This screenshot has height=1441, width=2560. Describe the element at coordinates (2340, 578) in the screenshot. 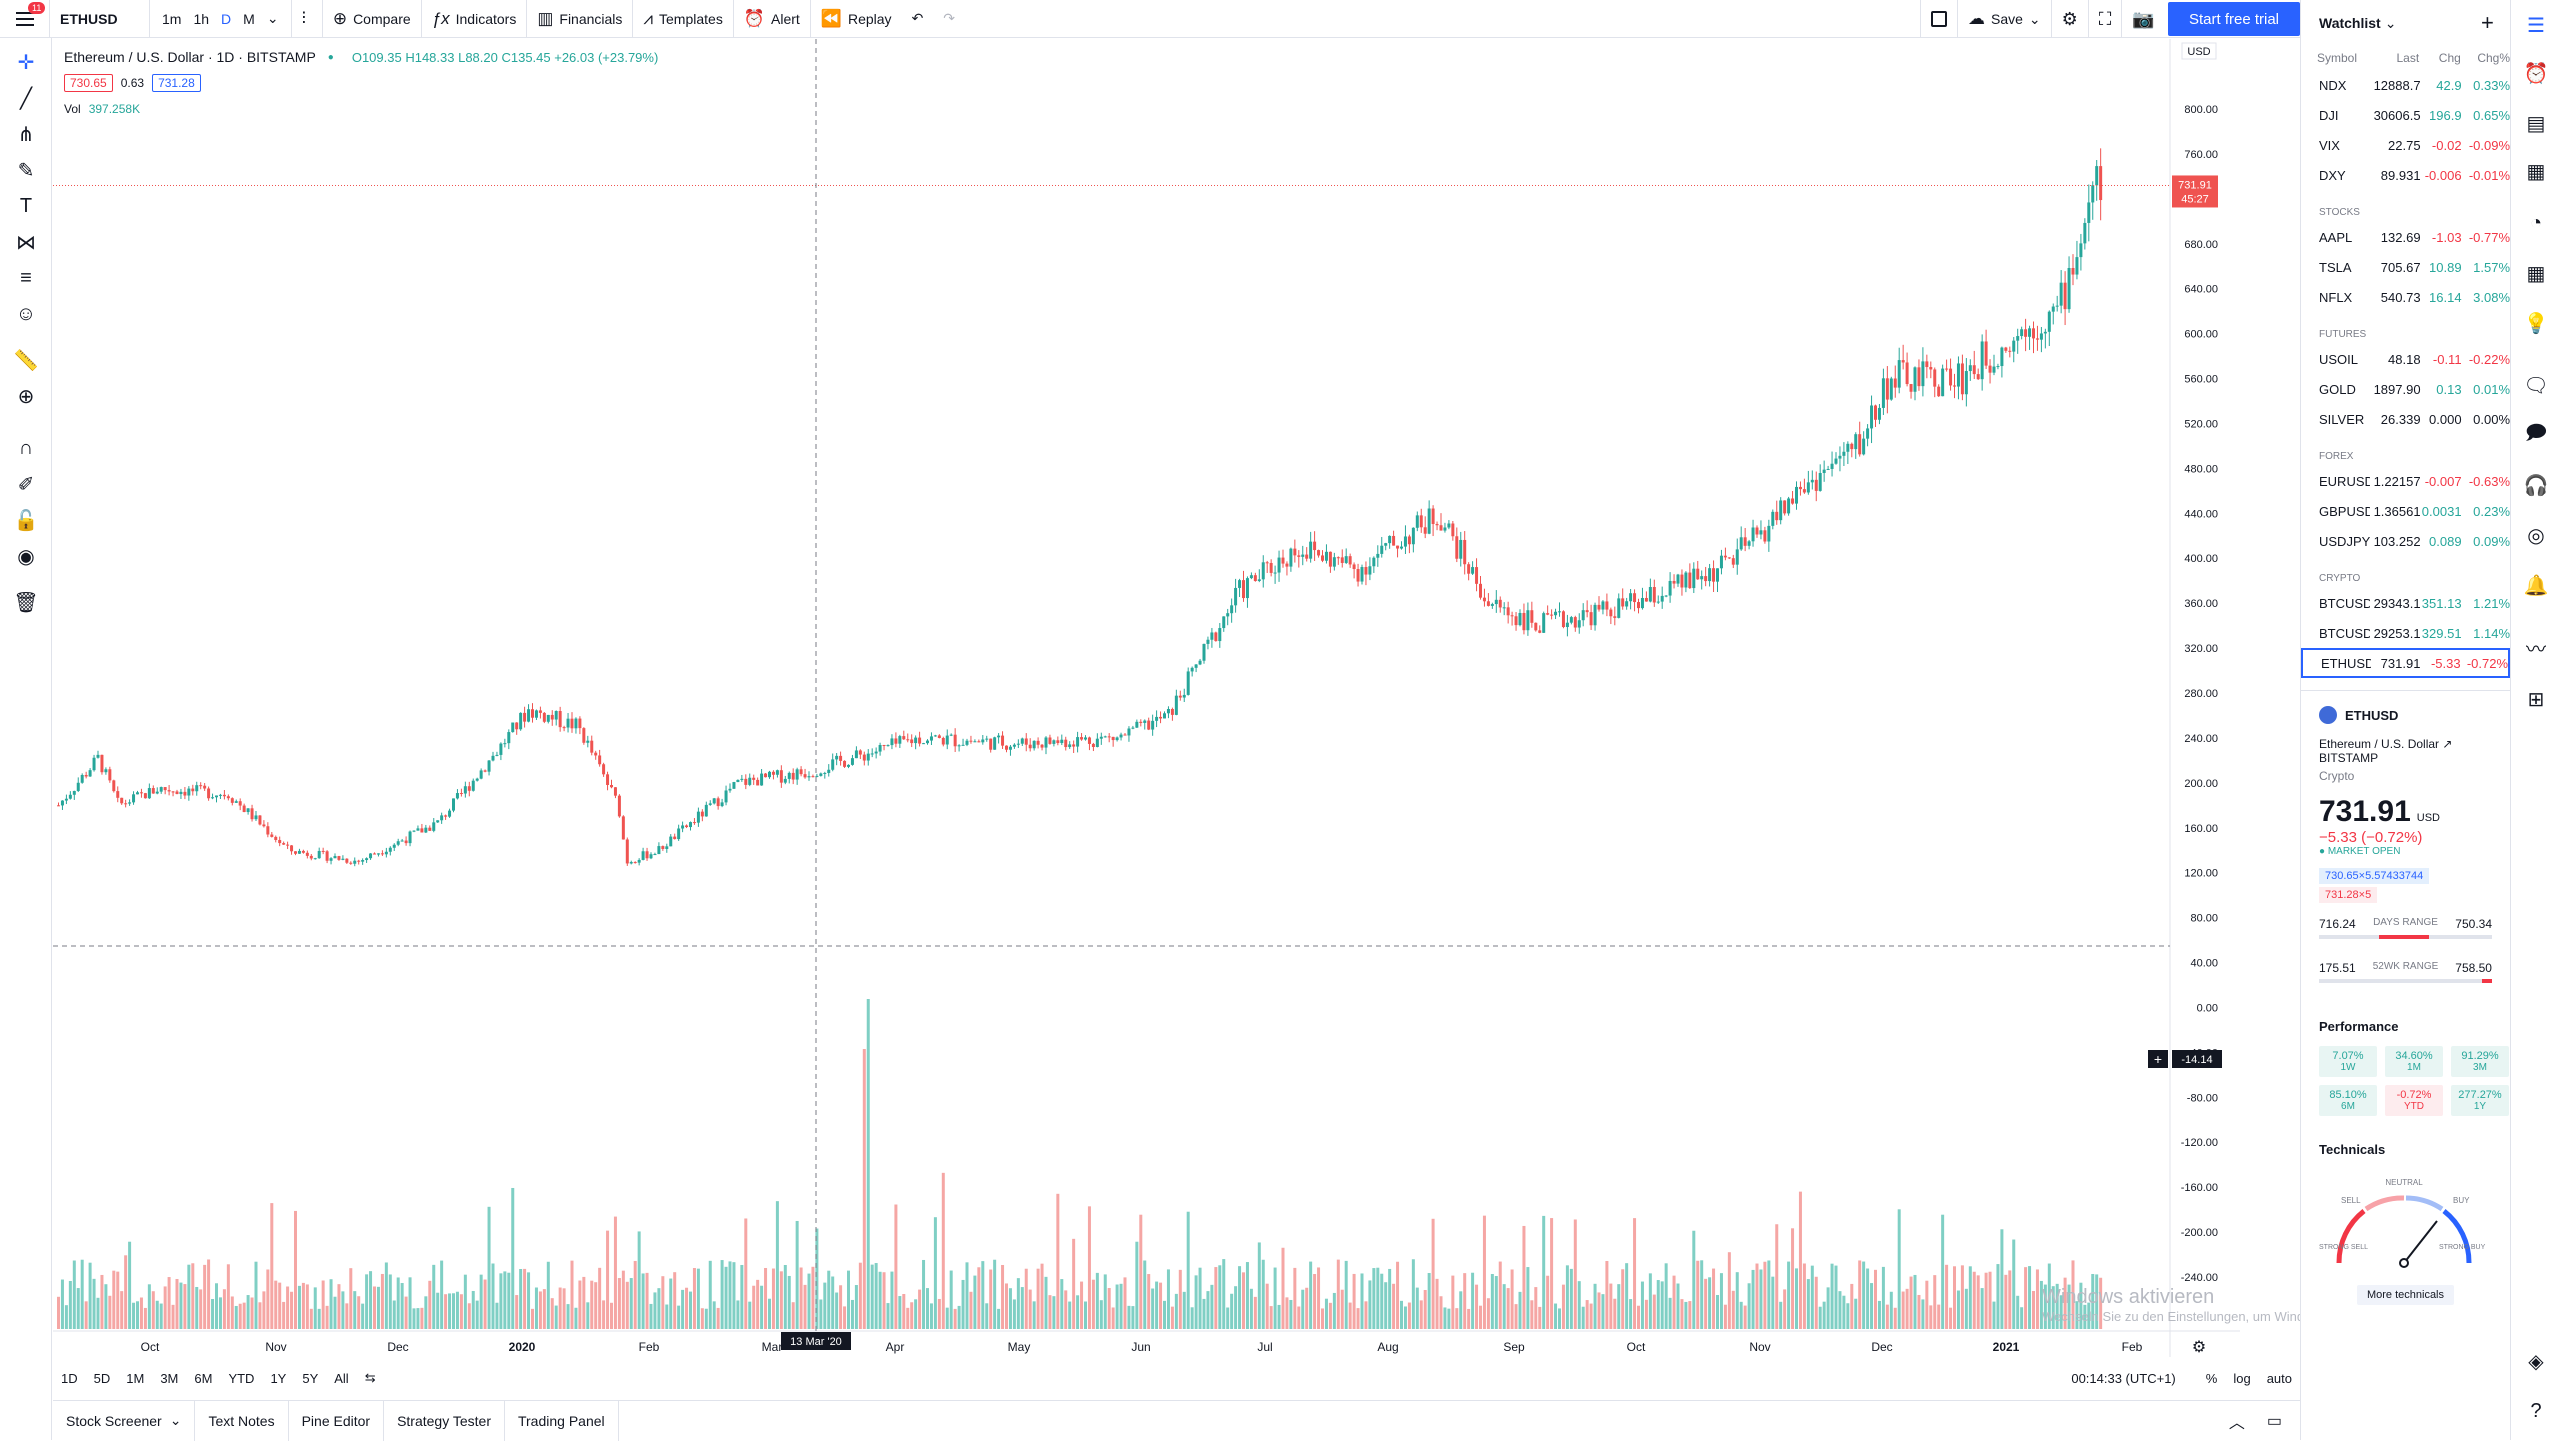

I see `watchlist-section: CRYPTO` at that location.